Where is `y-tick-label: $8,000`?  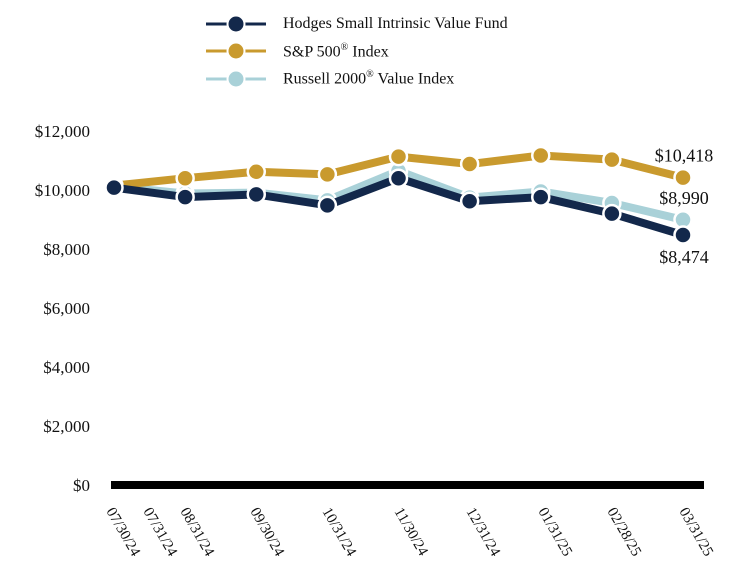
y-tick-label: $8,000 is located at coordinates (66, 249).